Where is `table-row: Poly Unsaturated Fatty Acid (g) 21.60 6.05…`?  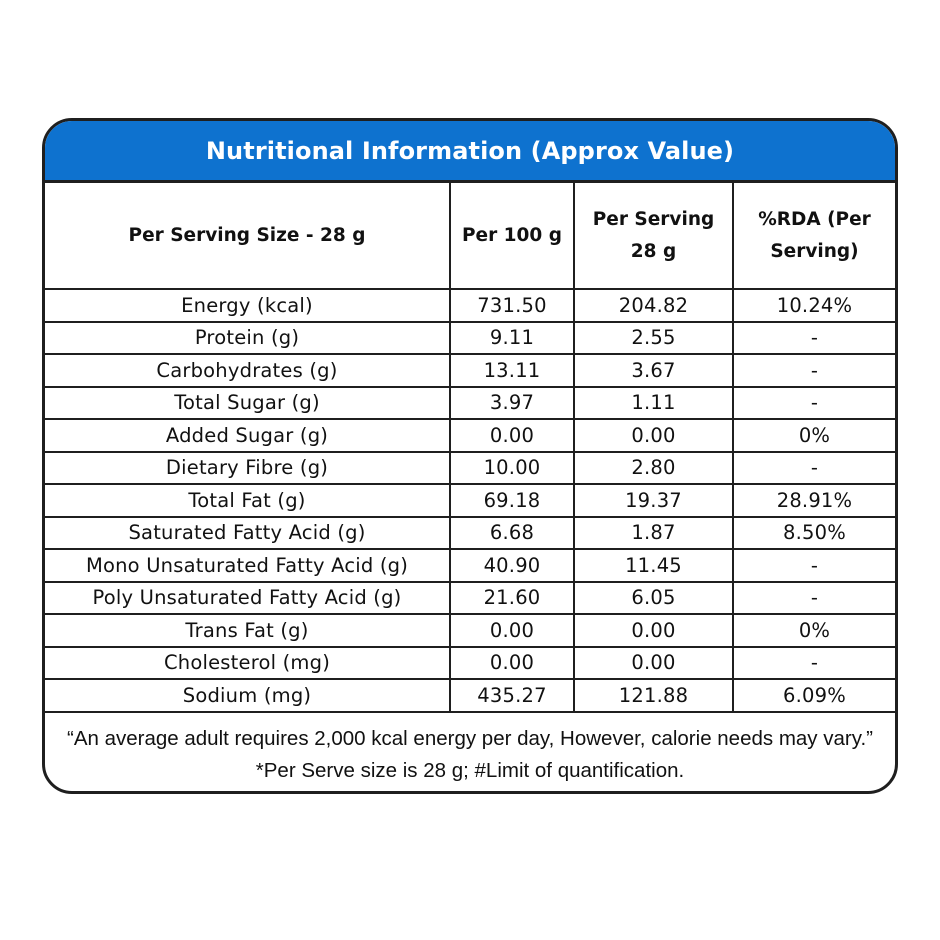
table-row: Poly Unsaturated Fatty Acid (g) 21.60 6.05… is located at coordinates (470, 598).